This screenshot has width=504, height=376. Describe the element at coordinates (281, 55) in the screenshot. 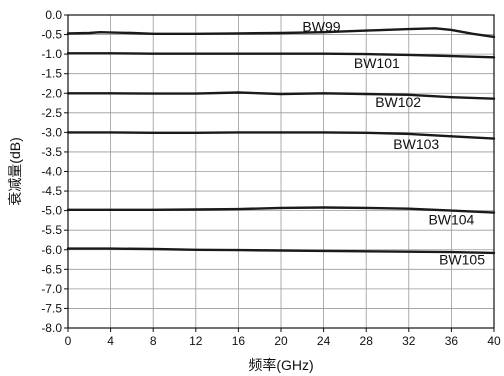

I see `series-line-bw101` at that location.